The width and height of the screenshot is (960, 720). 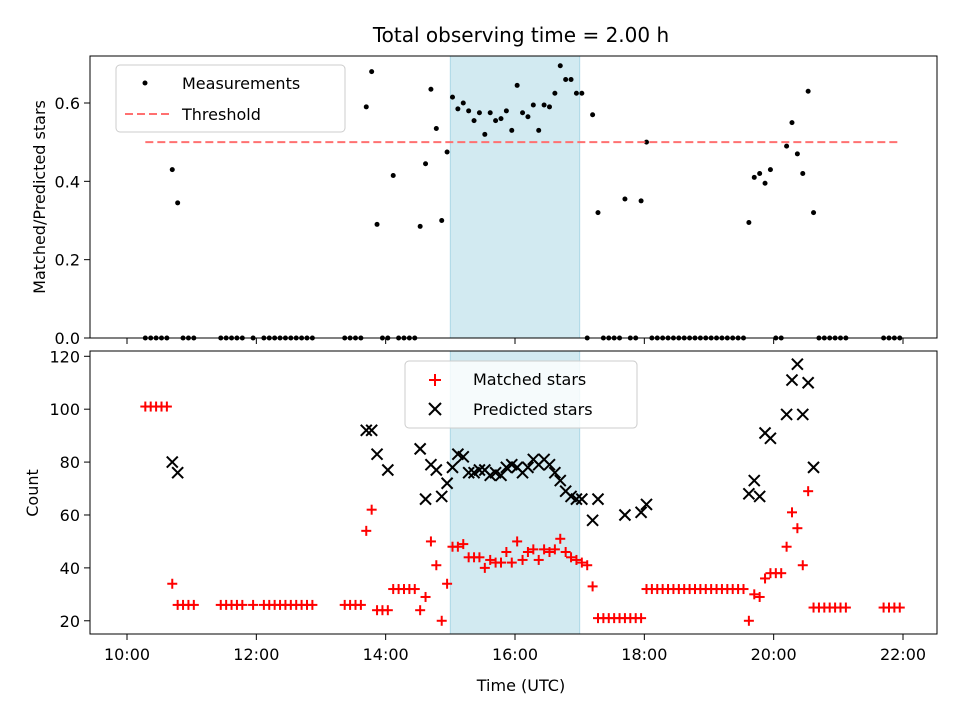 What do you see at coordinates (70, 515) in the screenshot?
I see `y-tick-label: 60` at bounding box center [70, 515].